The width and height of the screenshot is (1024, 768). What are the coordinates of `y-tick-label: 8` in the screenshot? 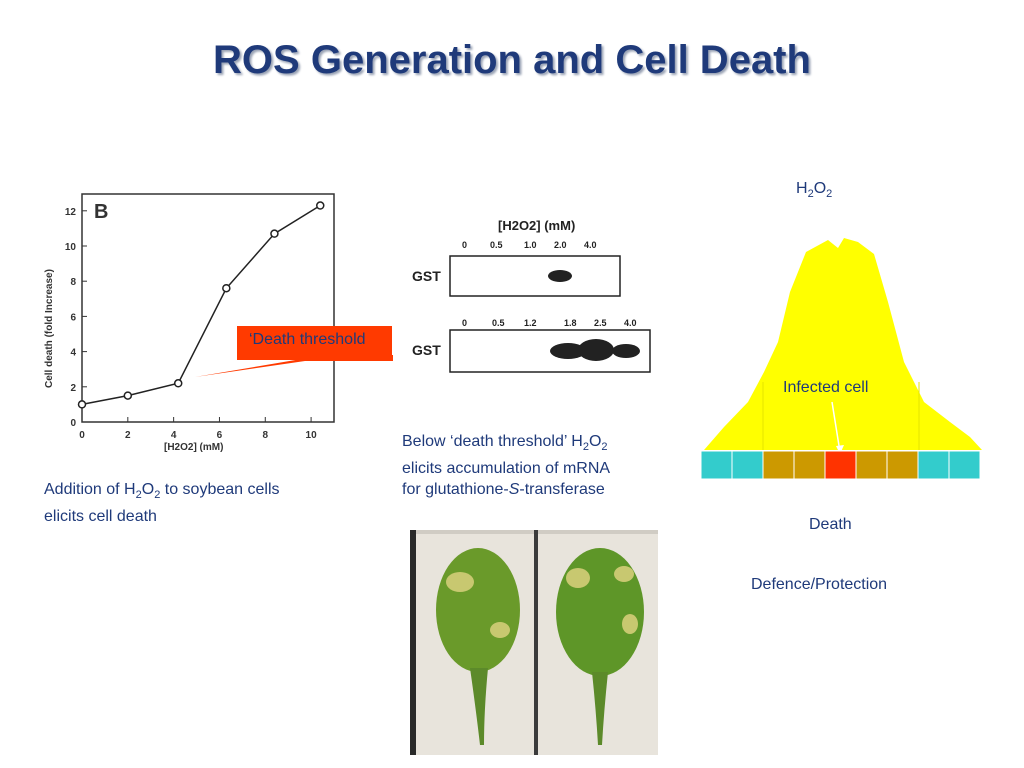 It's located at (73, 282).